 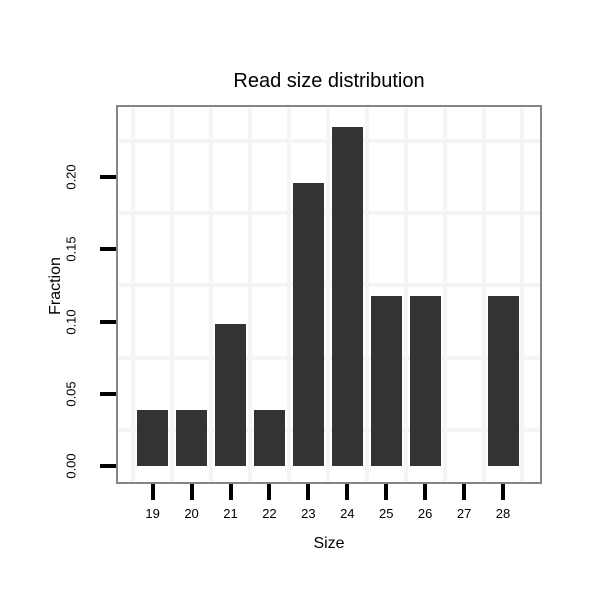 I want to click on x-tick-label-28: 28, so click(x=503, y=513).